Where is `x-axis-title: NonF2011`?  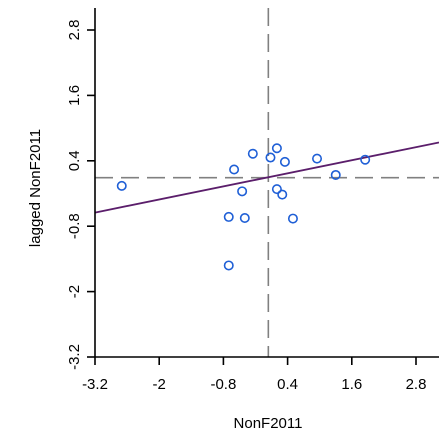
x-axis-title: NonF2011 is located at coordinates (268, 423).